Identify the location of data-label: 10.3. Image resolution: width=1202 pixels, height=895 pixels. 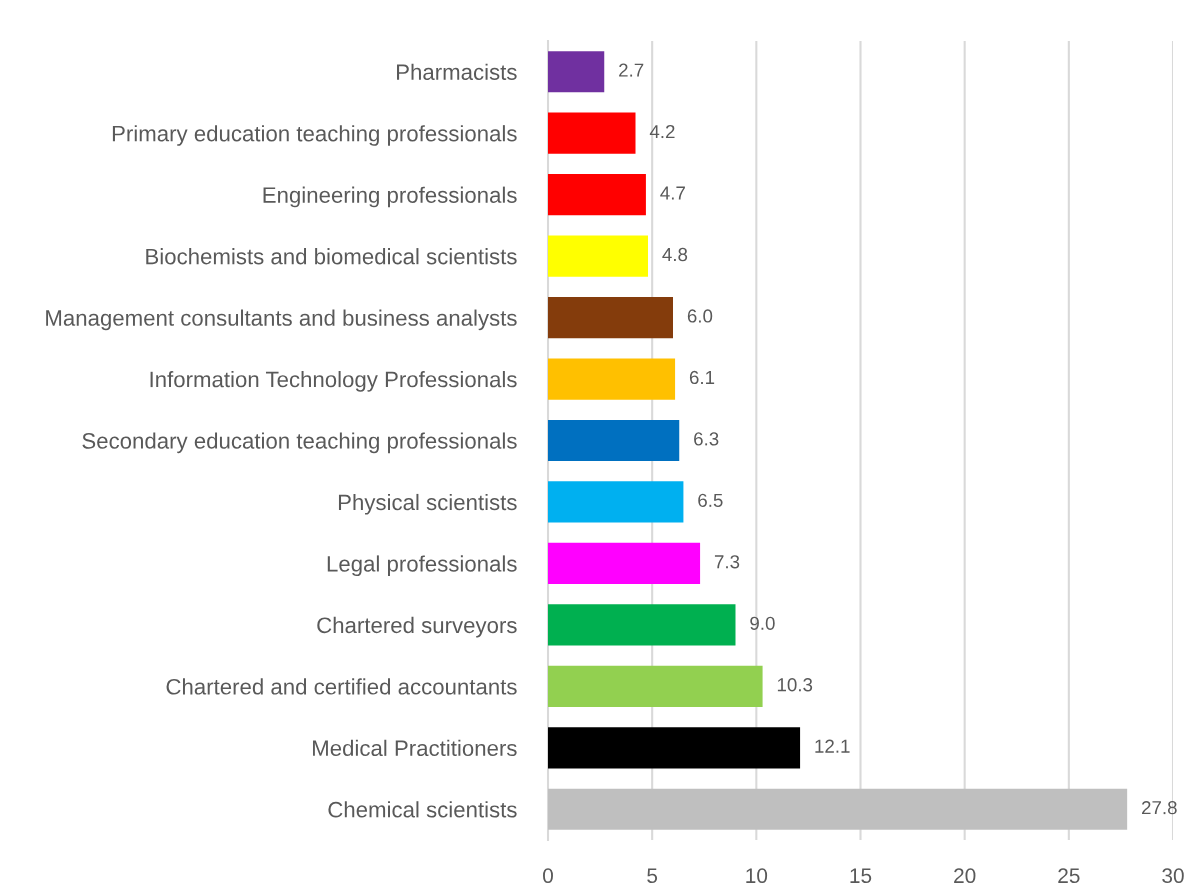
(795, 685).